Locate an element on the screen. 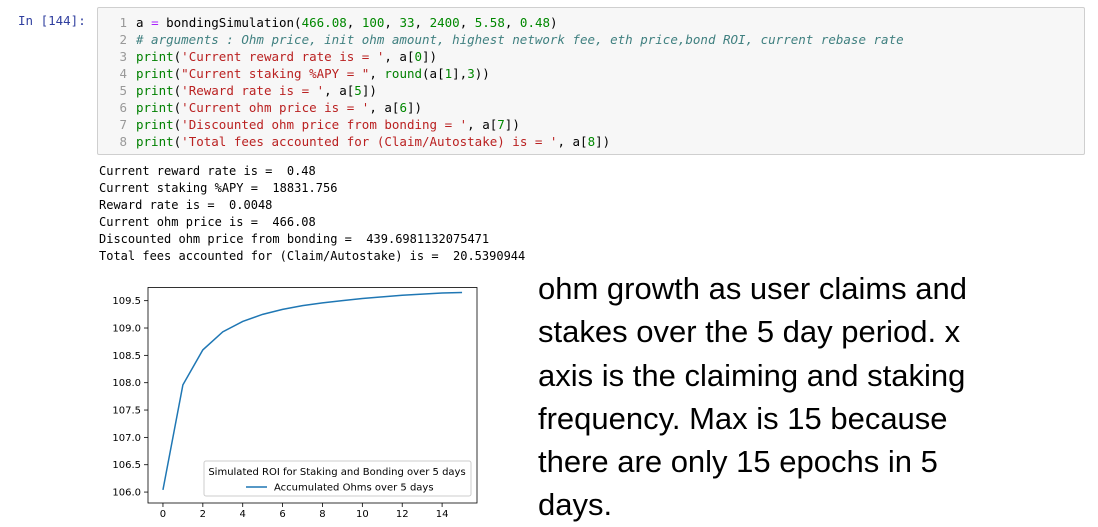  output-line: Current ohm price is = 466.08 is located at coordinates (207, 222).